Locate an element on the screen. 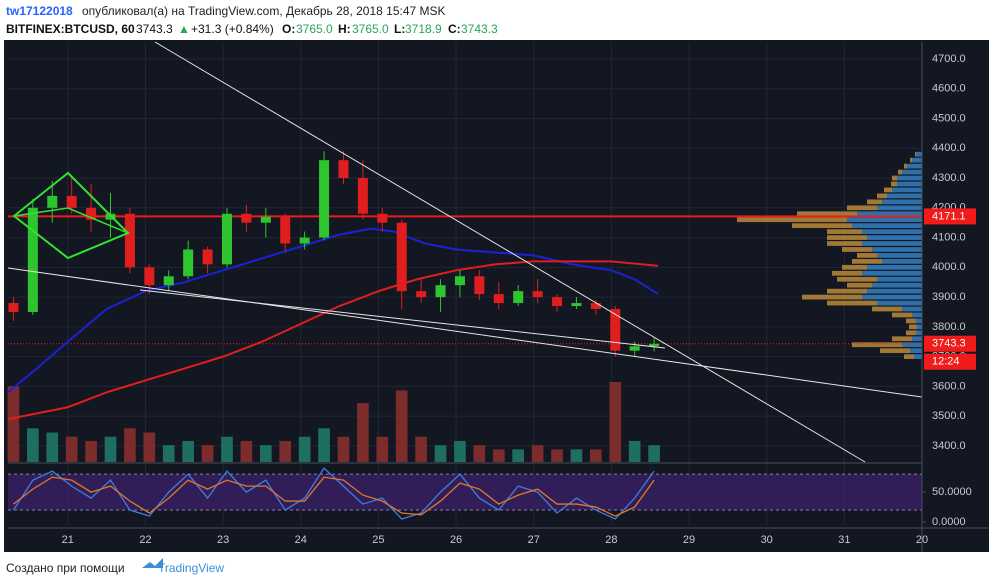  y-tick-label: 0.0000 is located at coordinates (949, 522).